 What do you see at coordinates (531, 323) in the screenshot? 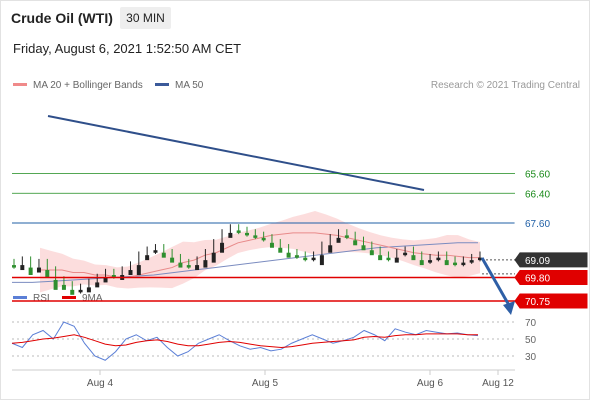
I see `rsi-tick-label: 70` at bounding box center [531, 323].